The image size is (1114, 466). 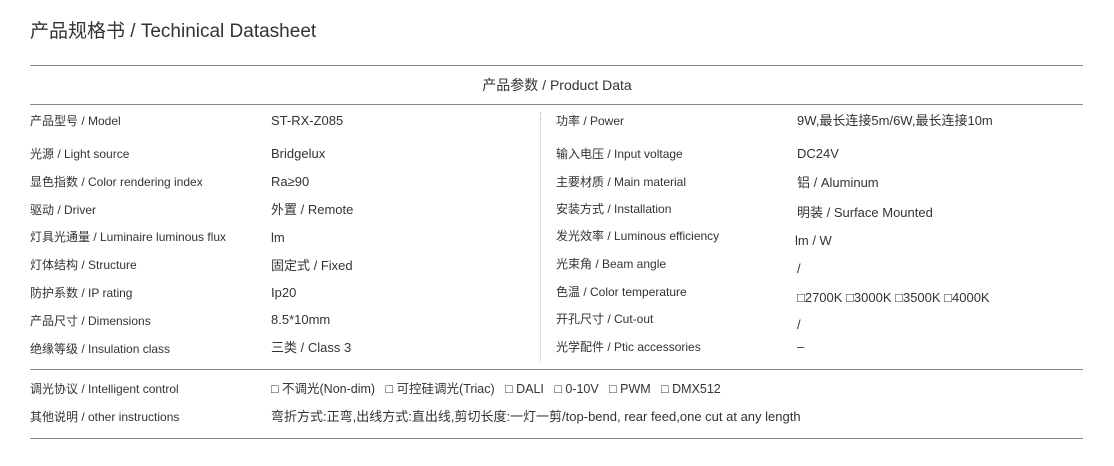 What do you see at coordinates (557, 85) in the screenshot?
I see `section-title: 产品参数 / Product Data` at bounding box center [557, 85].